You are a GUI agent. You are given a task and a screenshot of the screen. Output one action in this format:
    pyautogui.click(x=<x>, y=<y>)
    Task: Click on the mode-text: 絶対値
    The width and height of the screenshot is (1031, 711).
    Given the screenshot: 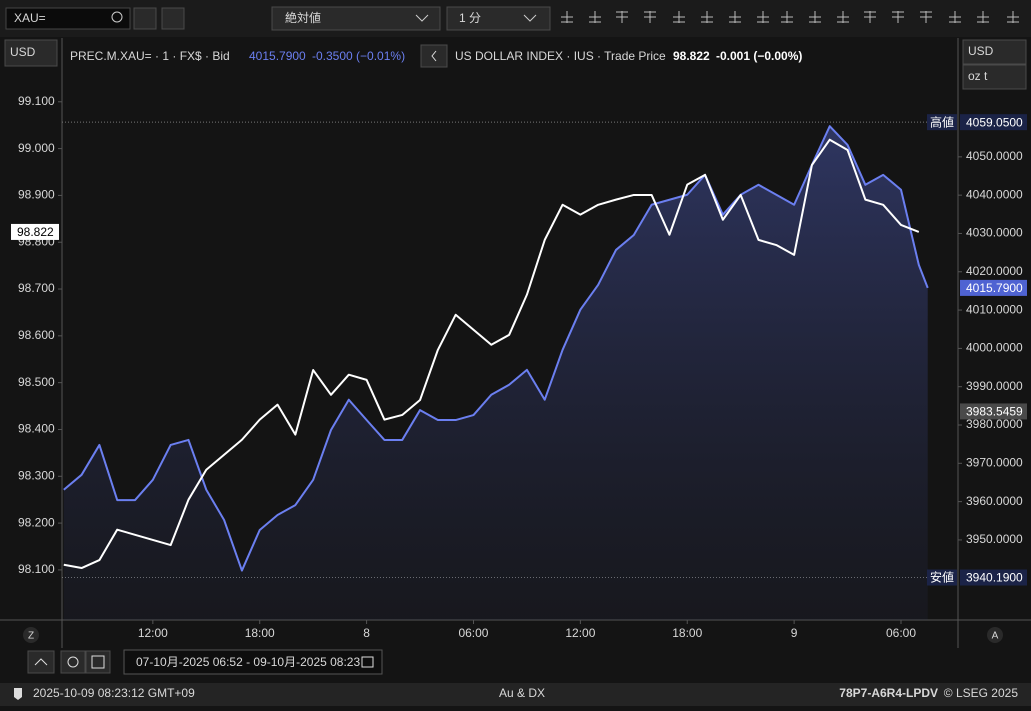 What is the action you would take?
    pyautogui.click(x=303, y=17)
    